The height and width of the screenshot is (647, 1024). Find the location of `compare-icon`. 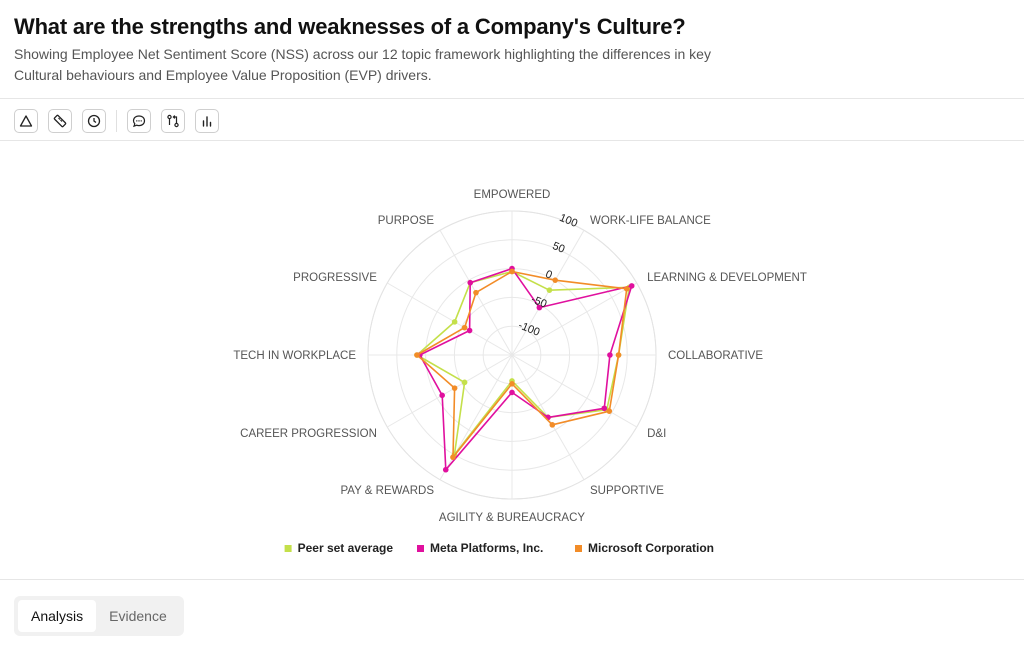

compare-icon is located at coordinates (173, 121).